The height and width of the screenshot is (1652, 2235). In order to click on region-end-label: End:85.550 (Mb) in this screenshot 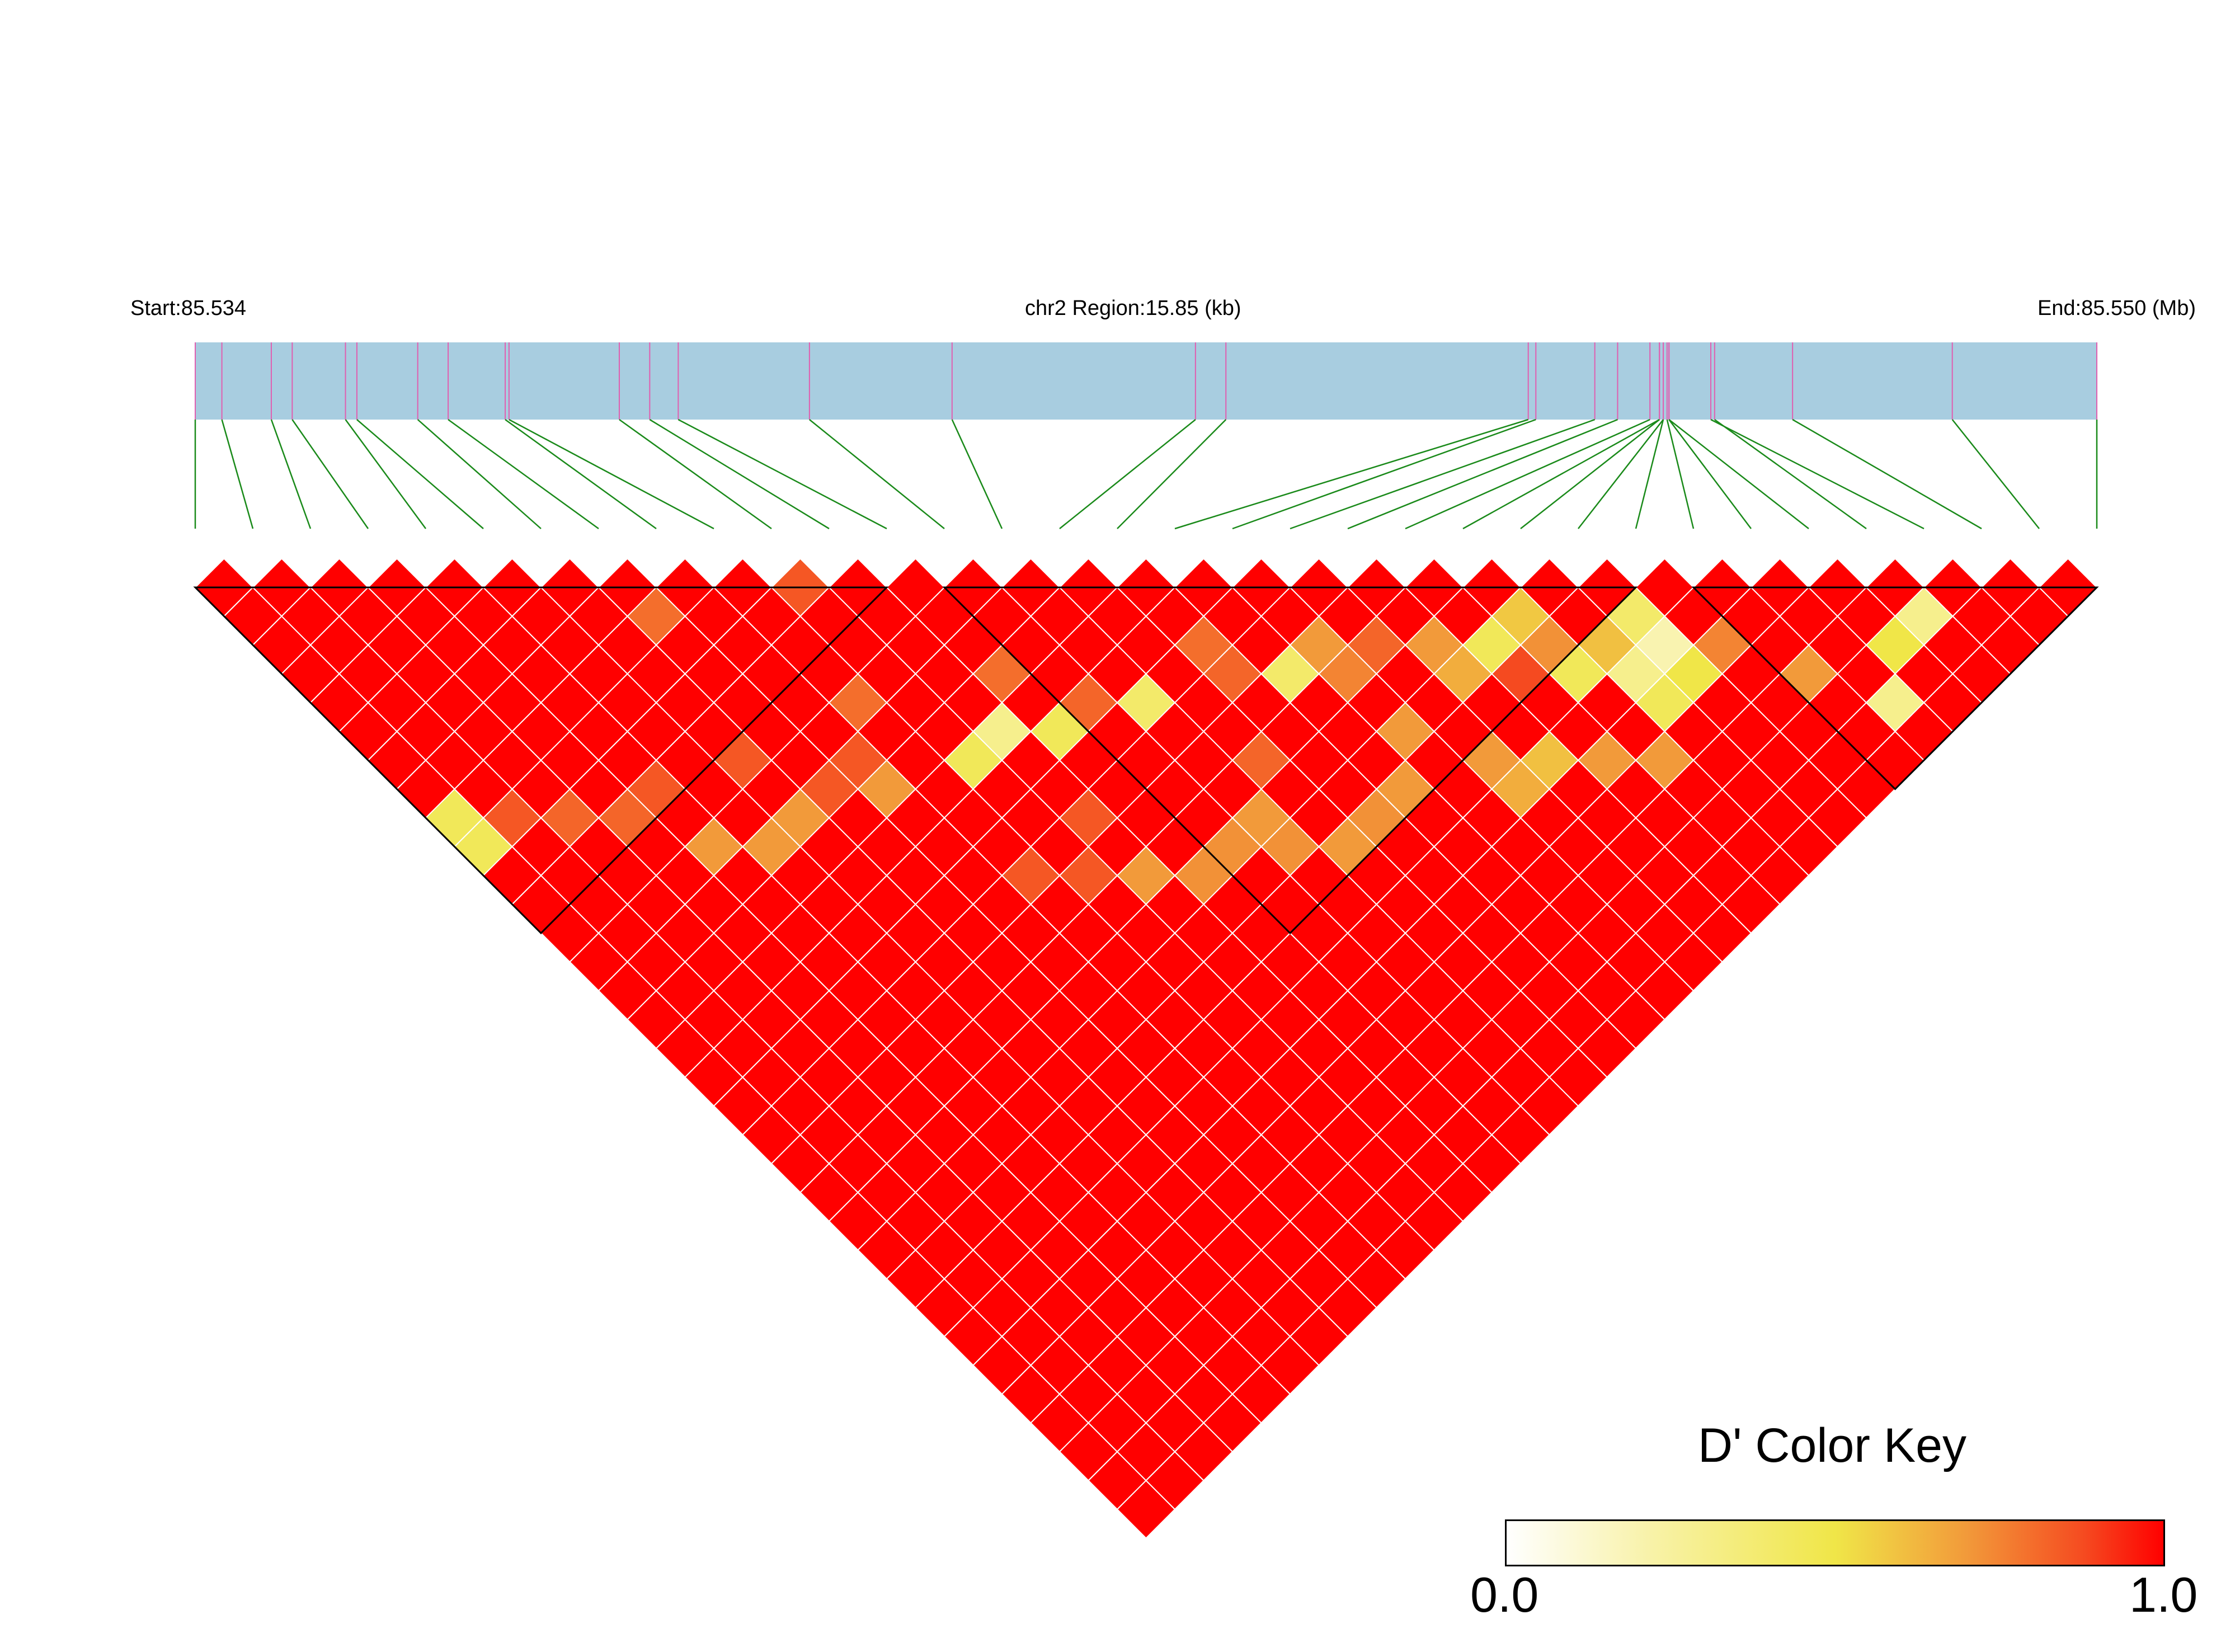, I will do `click(2116, 308)`.